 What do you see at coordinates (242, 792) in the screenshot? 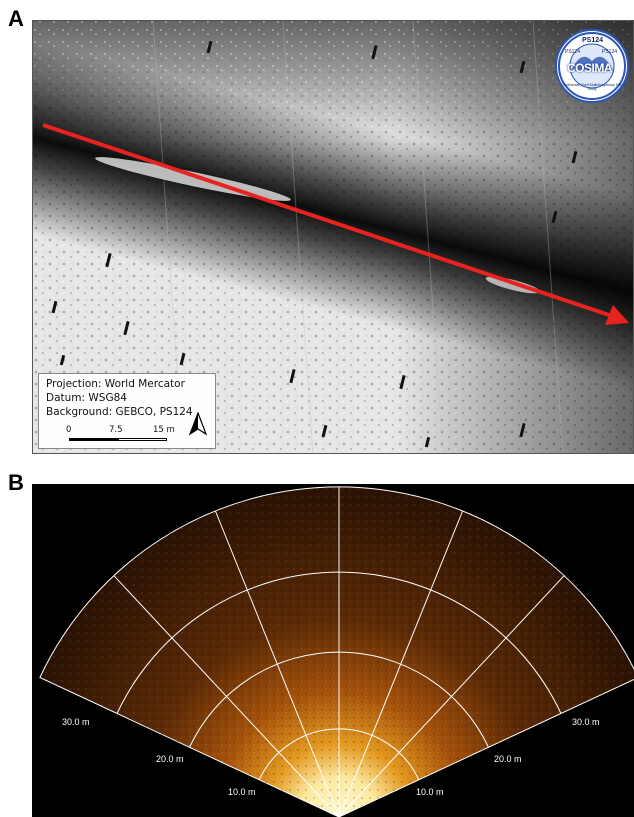
I see `range-label-10-left: 10.0 m` at bounding box center [242, 792].